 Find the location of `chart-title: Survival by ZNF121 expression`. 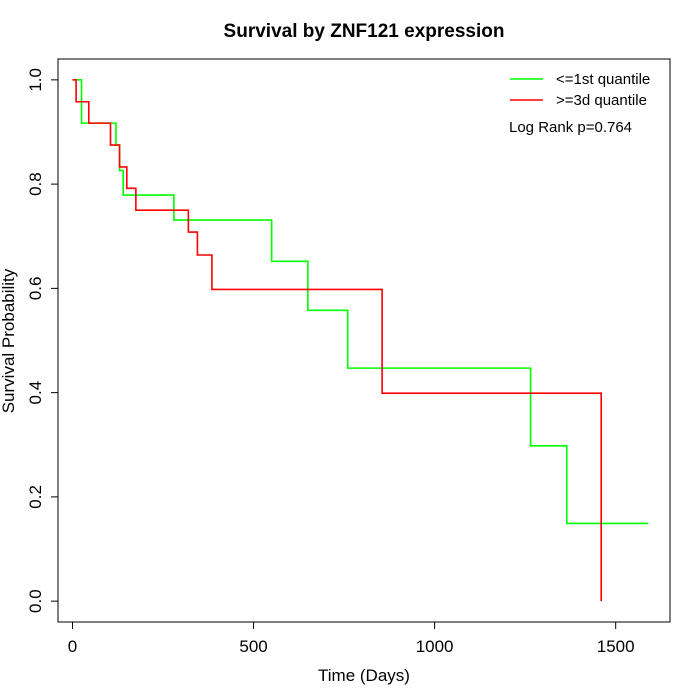

chart-title: Survival by ZNF121 expression is located at coordinates (364, 31).